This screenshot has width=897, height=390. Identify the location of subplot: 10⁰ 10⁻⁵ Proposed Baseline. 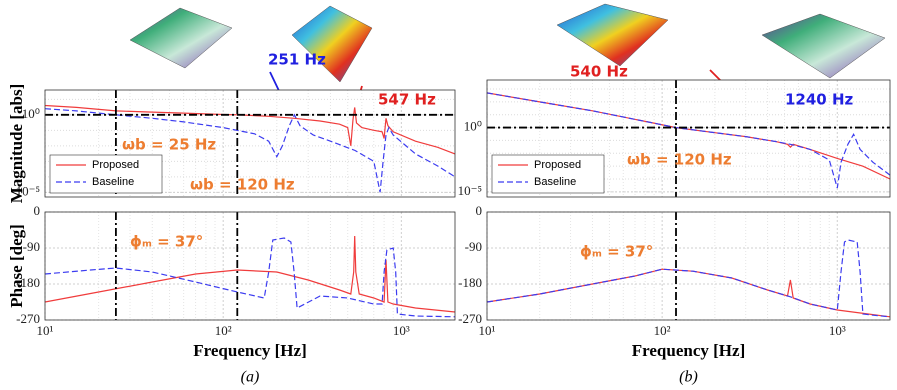
(674, 138).